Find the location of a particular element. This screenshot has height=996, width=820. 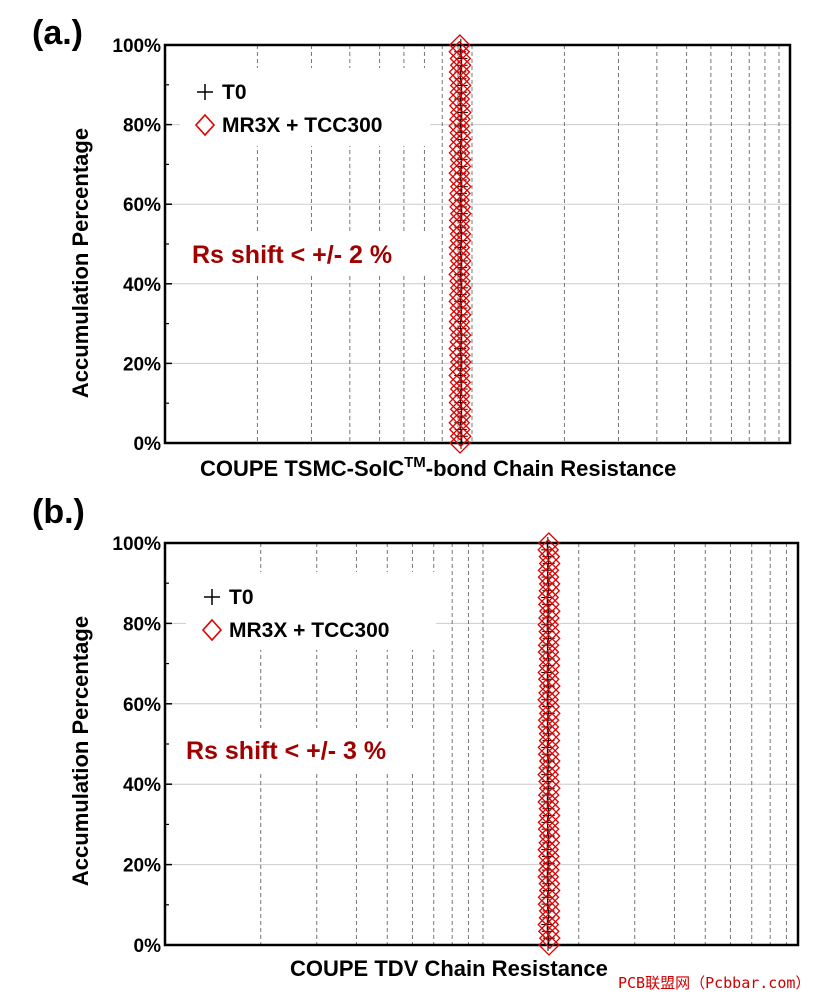

panel-b-legend-box is located at coordinates (311, 611).